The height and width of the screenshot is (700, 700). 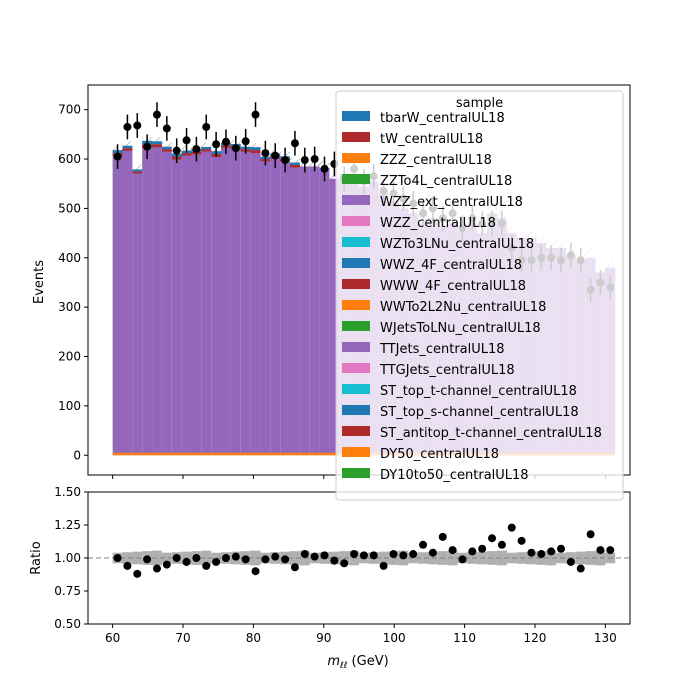 I want to click on x-tick-label: 90, so click(x=323, y=638).